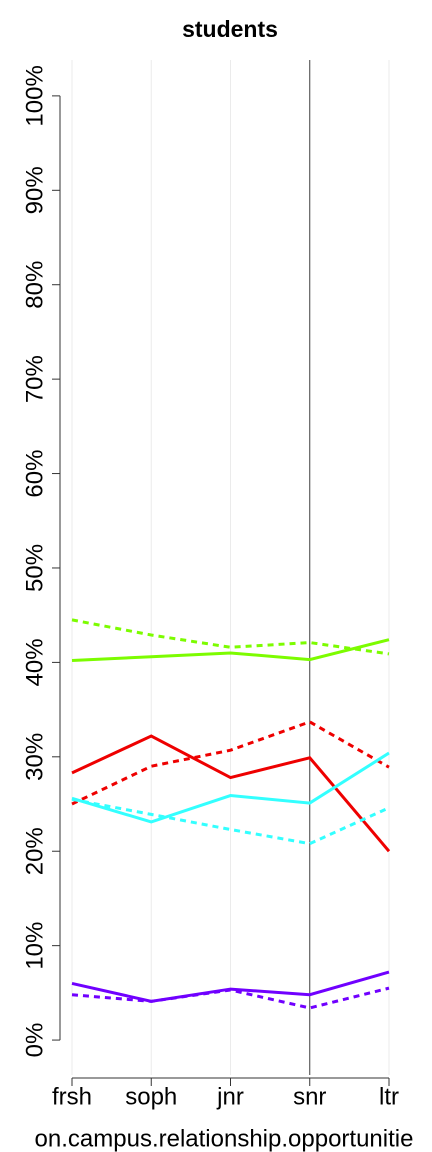 The height and width of the screenshot is (1152, 432). I want to click on x-tick-label: snr, so click(309, 1096).